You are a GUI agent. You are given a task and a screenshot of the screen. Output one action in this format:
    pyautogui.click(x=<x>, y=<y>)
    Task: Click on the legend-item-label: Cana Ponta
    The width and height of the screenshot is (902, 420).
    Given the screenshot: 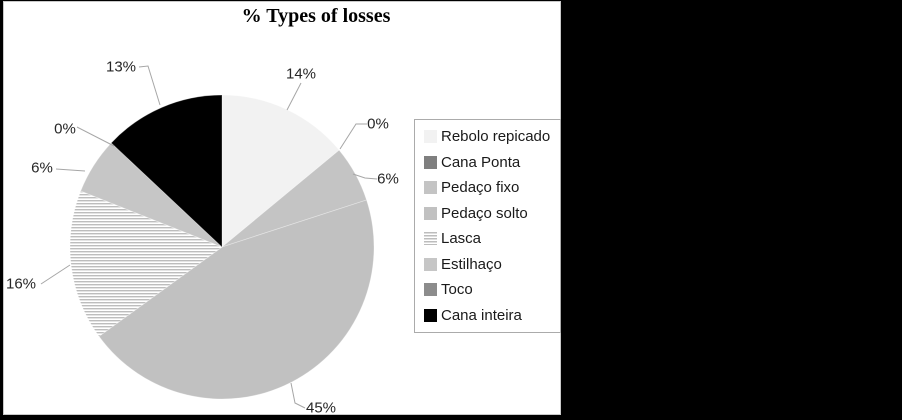 What is the action you would take?
    pyautogui.click(x=481, y=162)
    